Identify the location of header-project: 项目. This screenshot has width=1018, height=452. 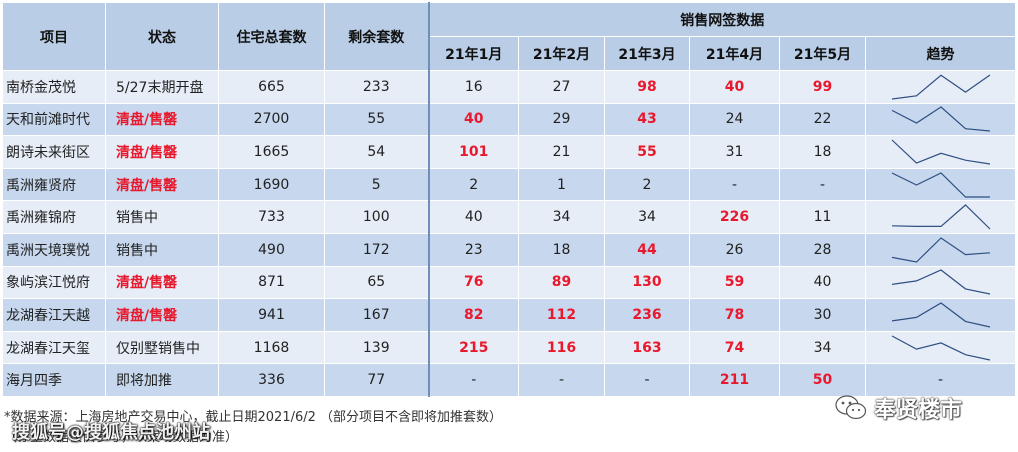
(54, 37).